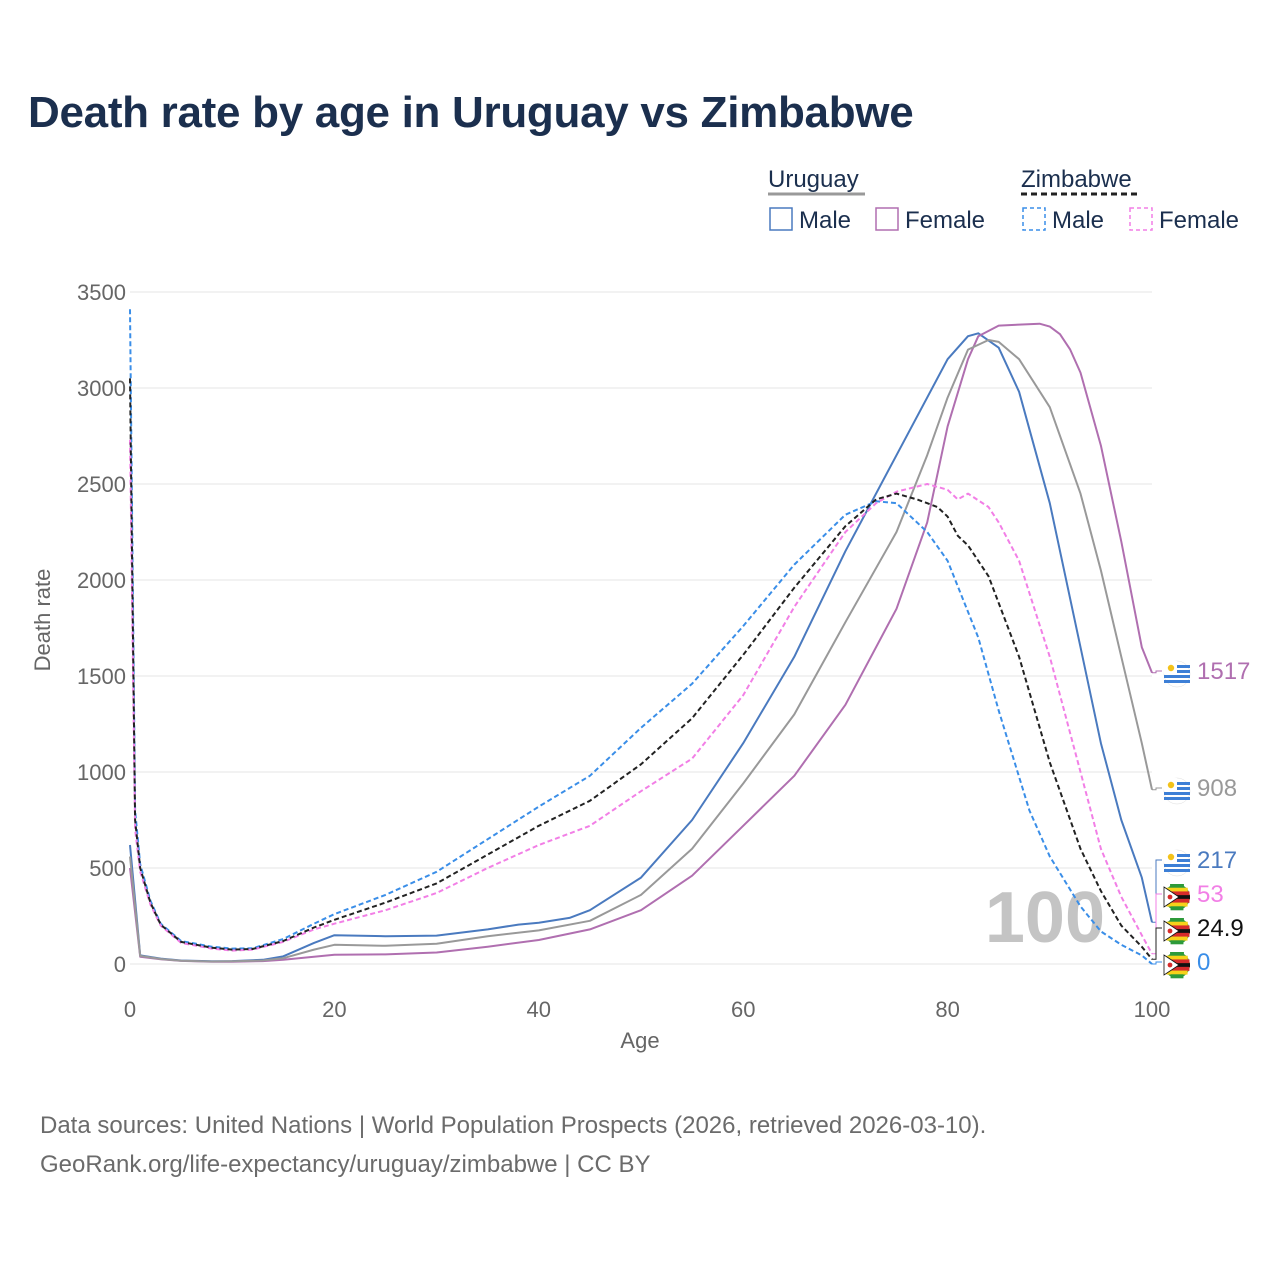 The image size is (1280, 1280). What do you see at coordinates (947, 1009) in the screenshot?
I see `x-tick-label: 80` at bounding box center [947, 1009].